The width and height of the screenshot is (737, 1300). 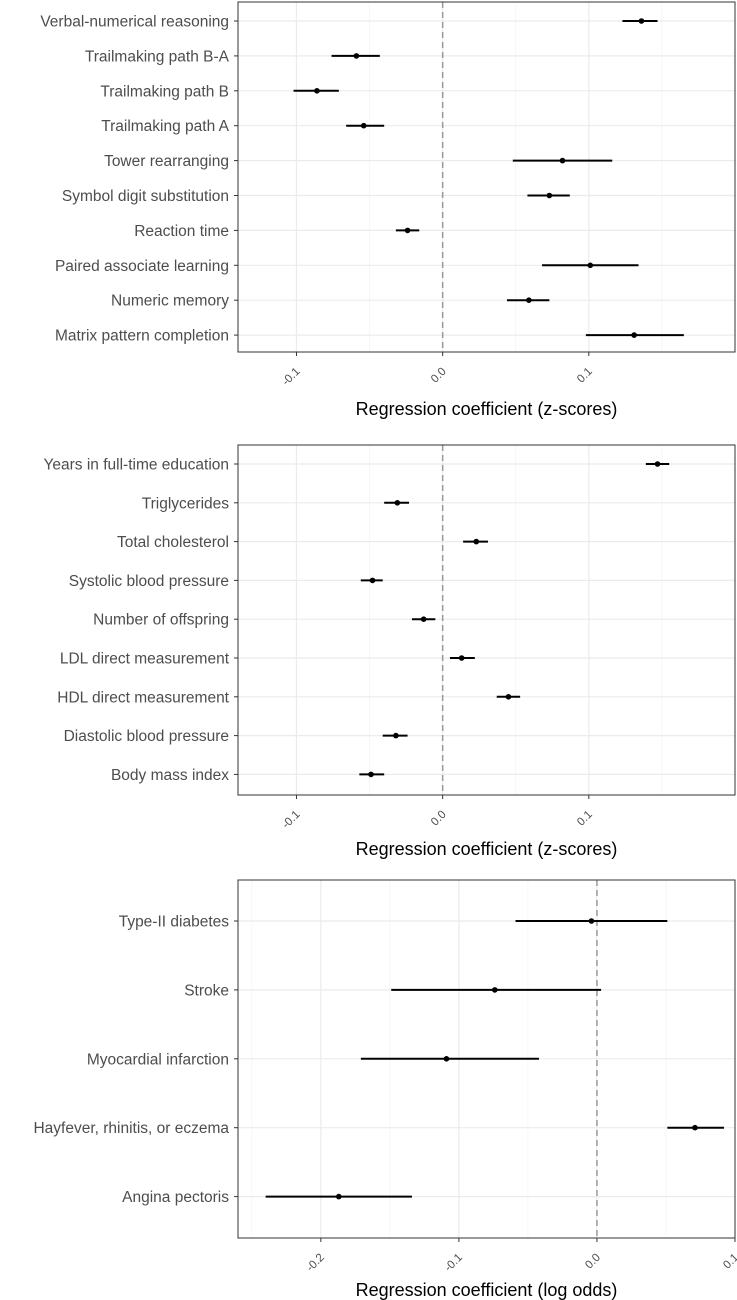 What do you see at coordinates (164, 91) in the screenshot?
I see `category-label: Trailmaking path B` at bounding box center [164, 91].